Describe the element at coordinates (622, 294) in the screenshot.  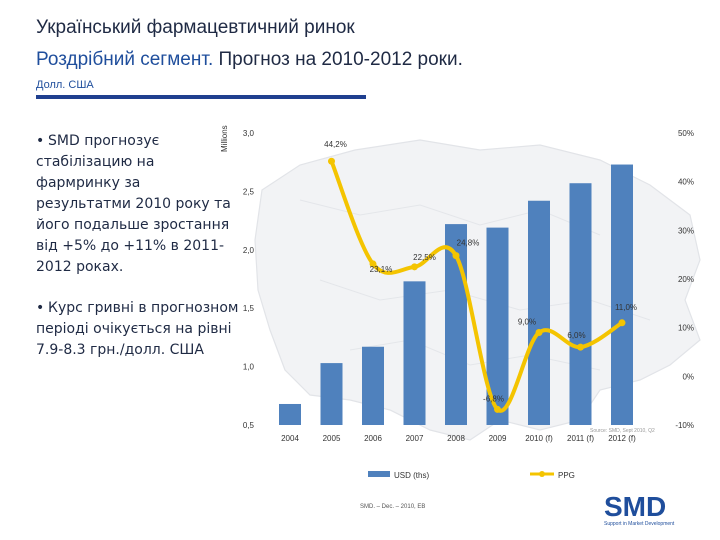
I see `bar-2012 (f)` at that location.